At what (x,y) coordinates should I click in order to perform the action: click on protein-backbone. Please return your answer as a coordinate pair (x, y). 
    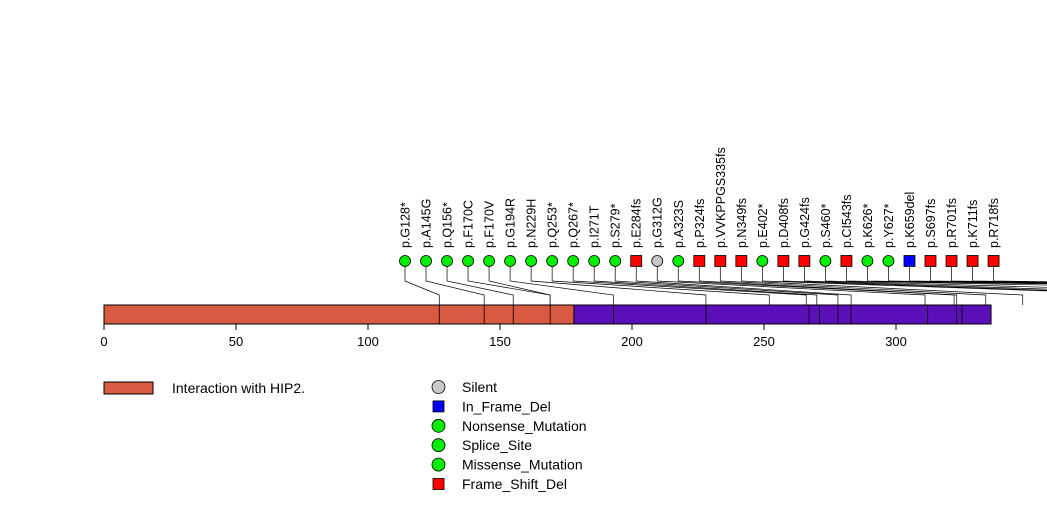
    Looking at the image, I should click on (547, 314).